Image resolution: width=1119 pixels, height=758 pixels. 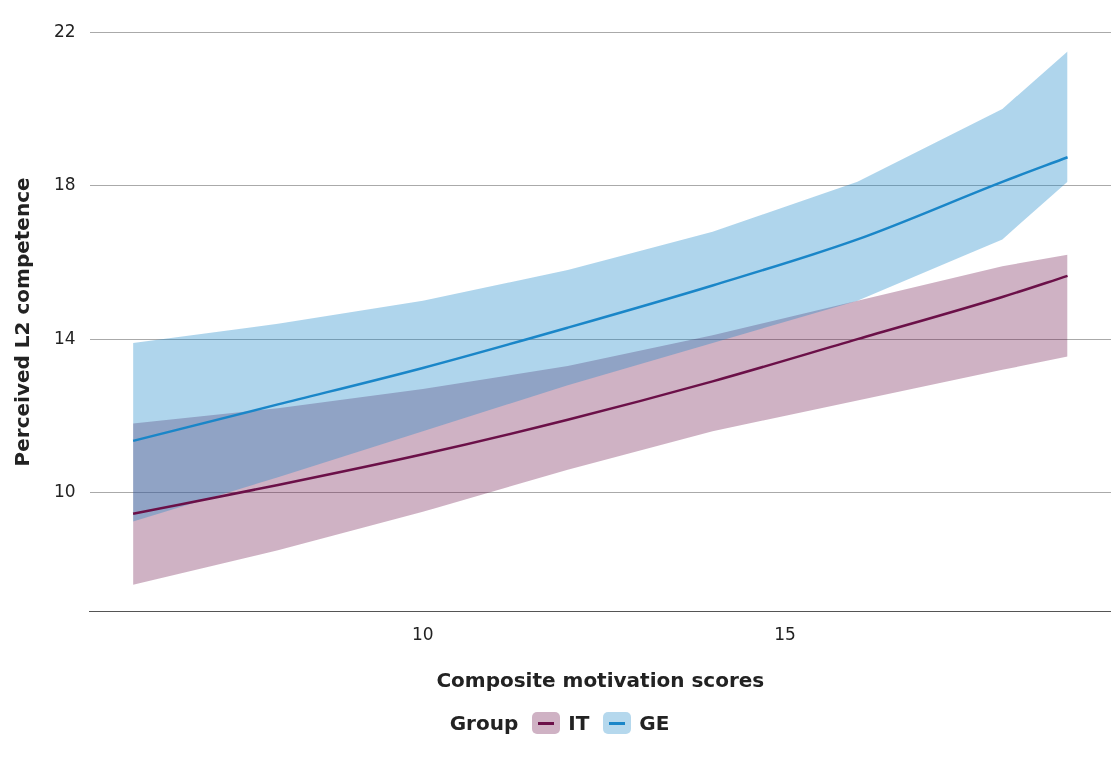 I want to click on x-axis-title: Composite motivation scores, so click(x=600, y=680).